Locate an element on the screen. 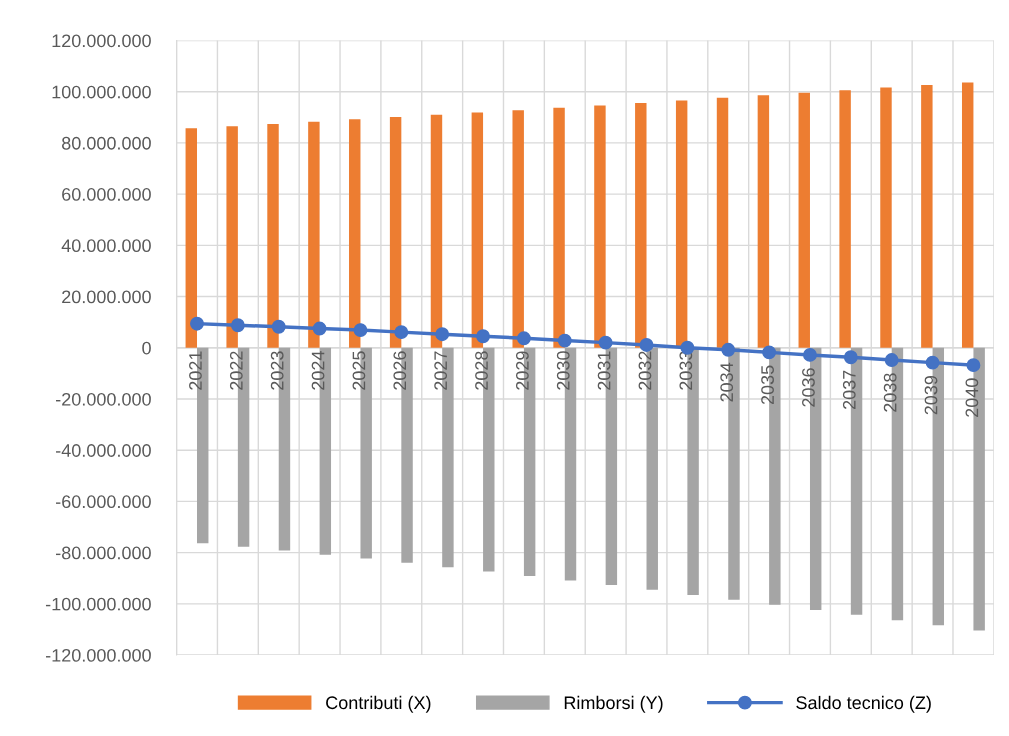  y-tick-label: 120.000.000 is located at coordinates (101, 41).